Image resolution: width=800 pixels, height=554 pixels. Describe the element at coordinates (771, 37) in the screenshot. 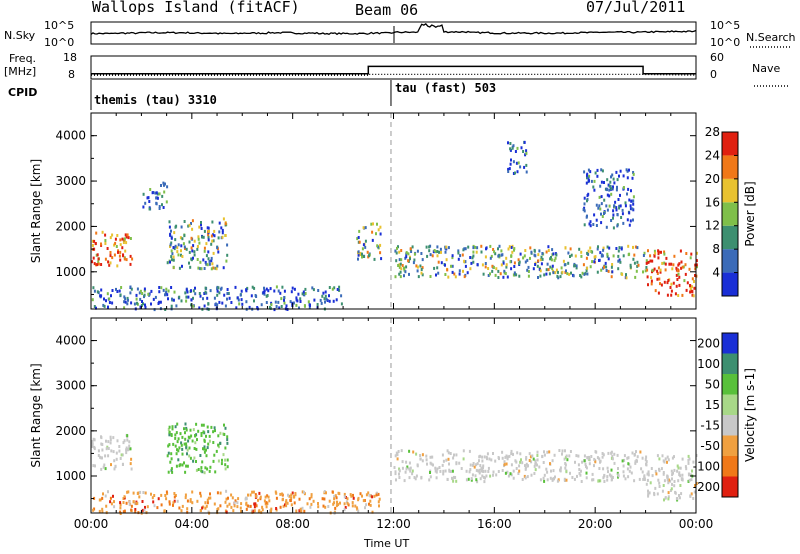

I see `nsearch-label: N.Search` at that location.